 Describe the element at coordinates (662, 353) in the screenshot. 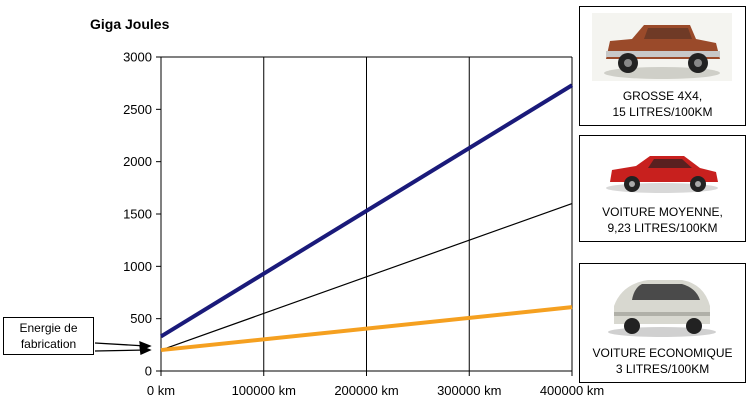

I see `legend-small-car-line1: VOITURE ECONOMIQUE` at that location.